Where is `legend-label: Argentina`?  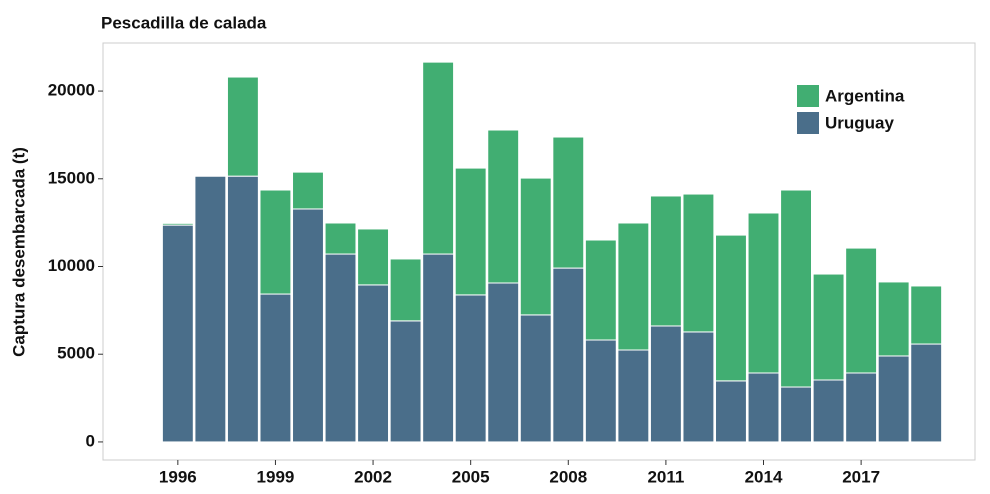 legend-label: Argentina is located at coordinates (865, 95).